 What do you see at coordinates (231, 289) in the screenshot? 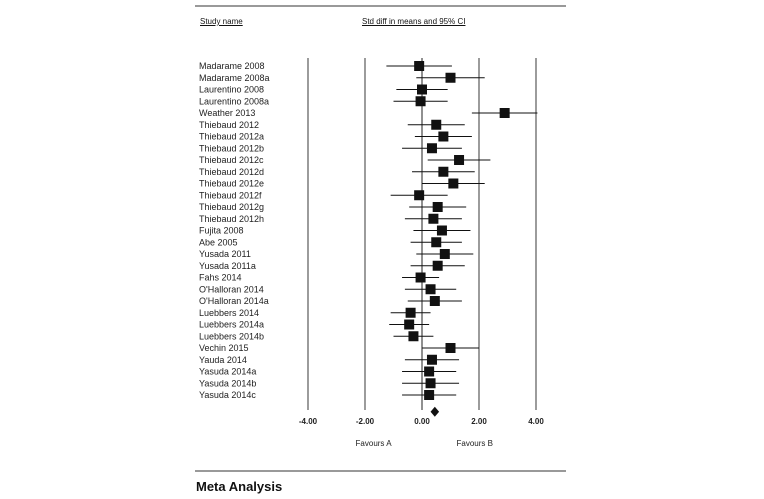
I see `study-label: O'Halloran 2014` at bounding box center [231, 289].